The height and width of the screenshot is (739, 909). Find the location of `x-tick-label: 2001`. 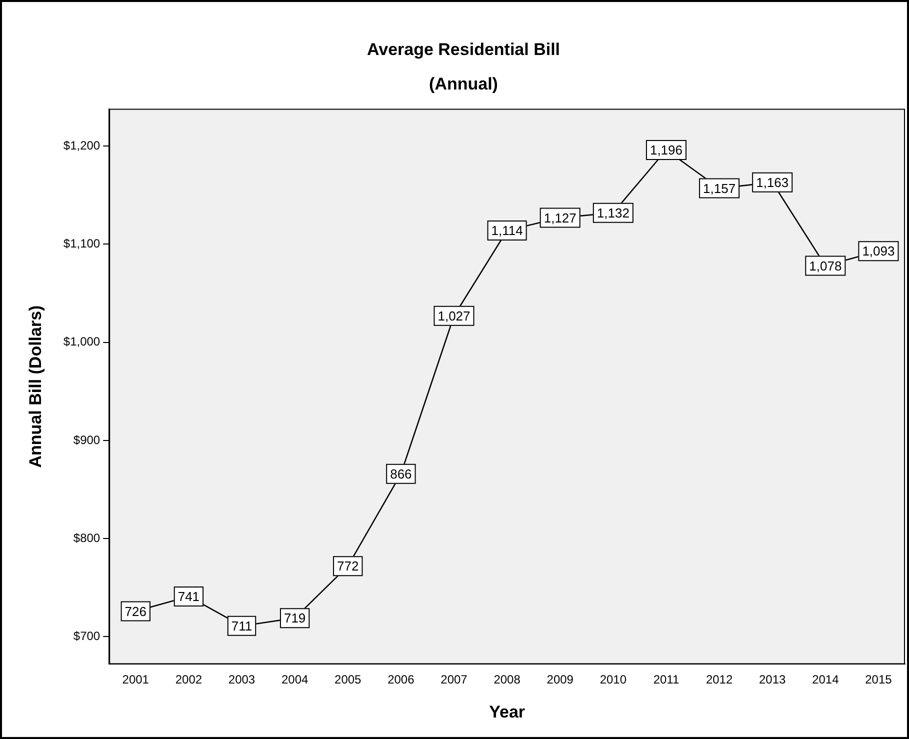

x-tick-label: 2001 is located at coordinates (136, 679).